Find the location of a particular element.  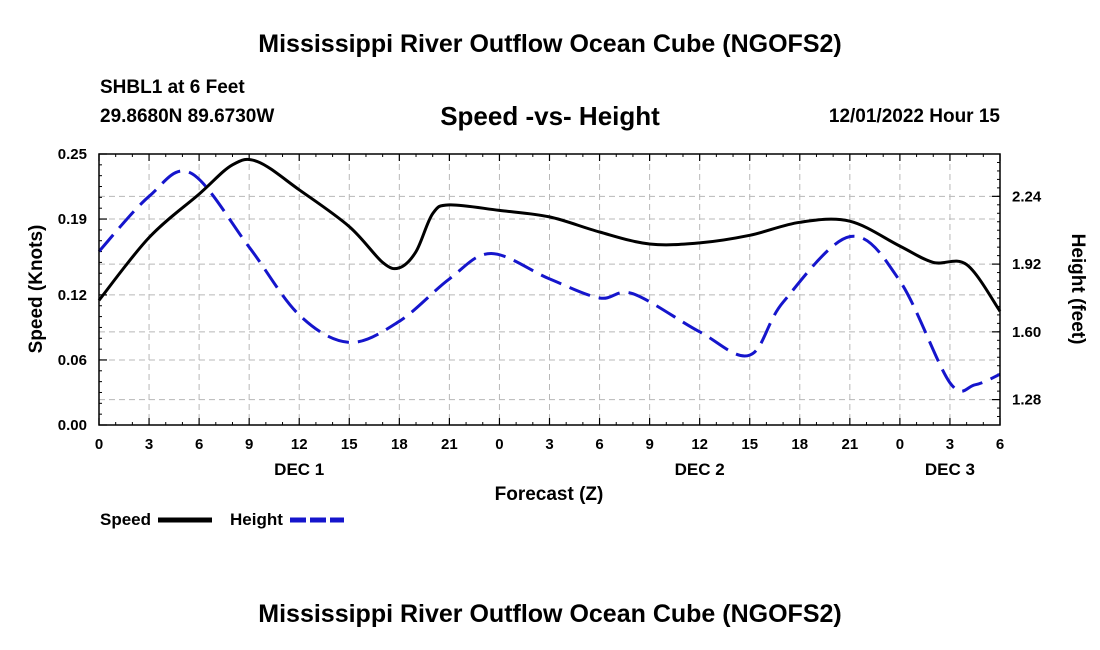

y-axis-left-label: Speed (Knots) is located at coordinates (36, 289).